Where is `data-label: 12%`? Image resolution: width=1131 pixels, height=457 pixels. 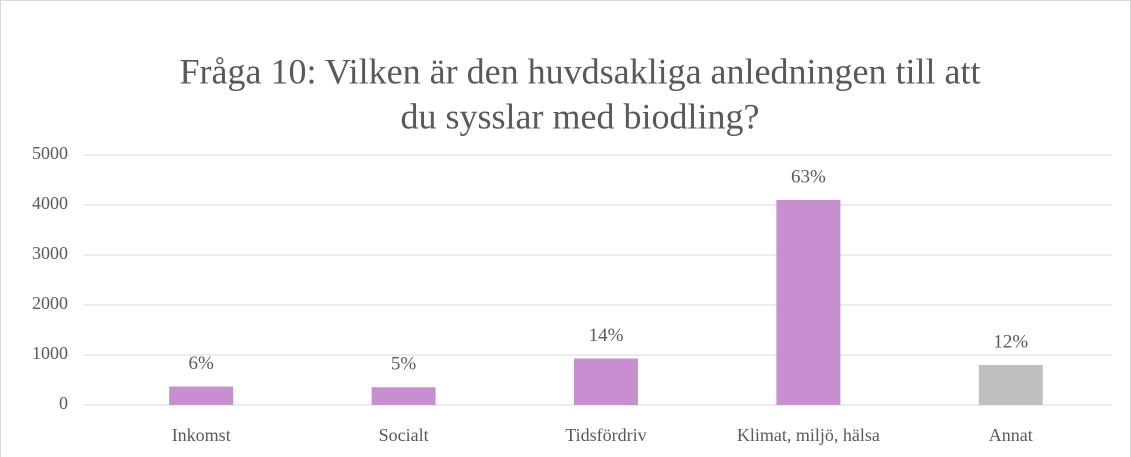 data-label: 12% is located at coordinates (1010, 341).